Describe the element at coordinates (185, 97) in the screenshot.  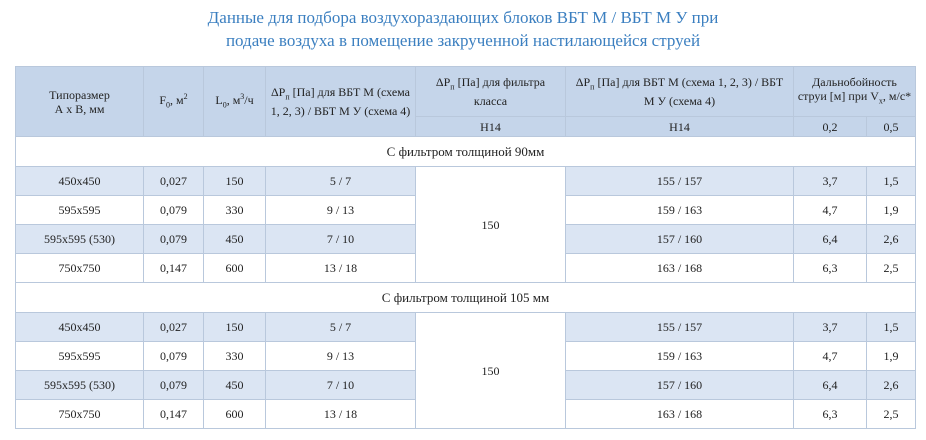
I see `header-sup: 2` at that location.